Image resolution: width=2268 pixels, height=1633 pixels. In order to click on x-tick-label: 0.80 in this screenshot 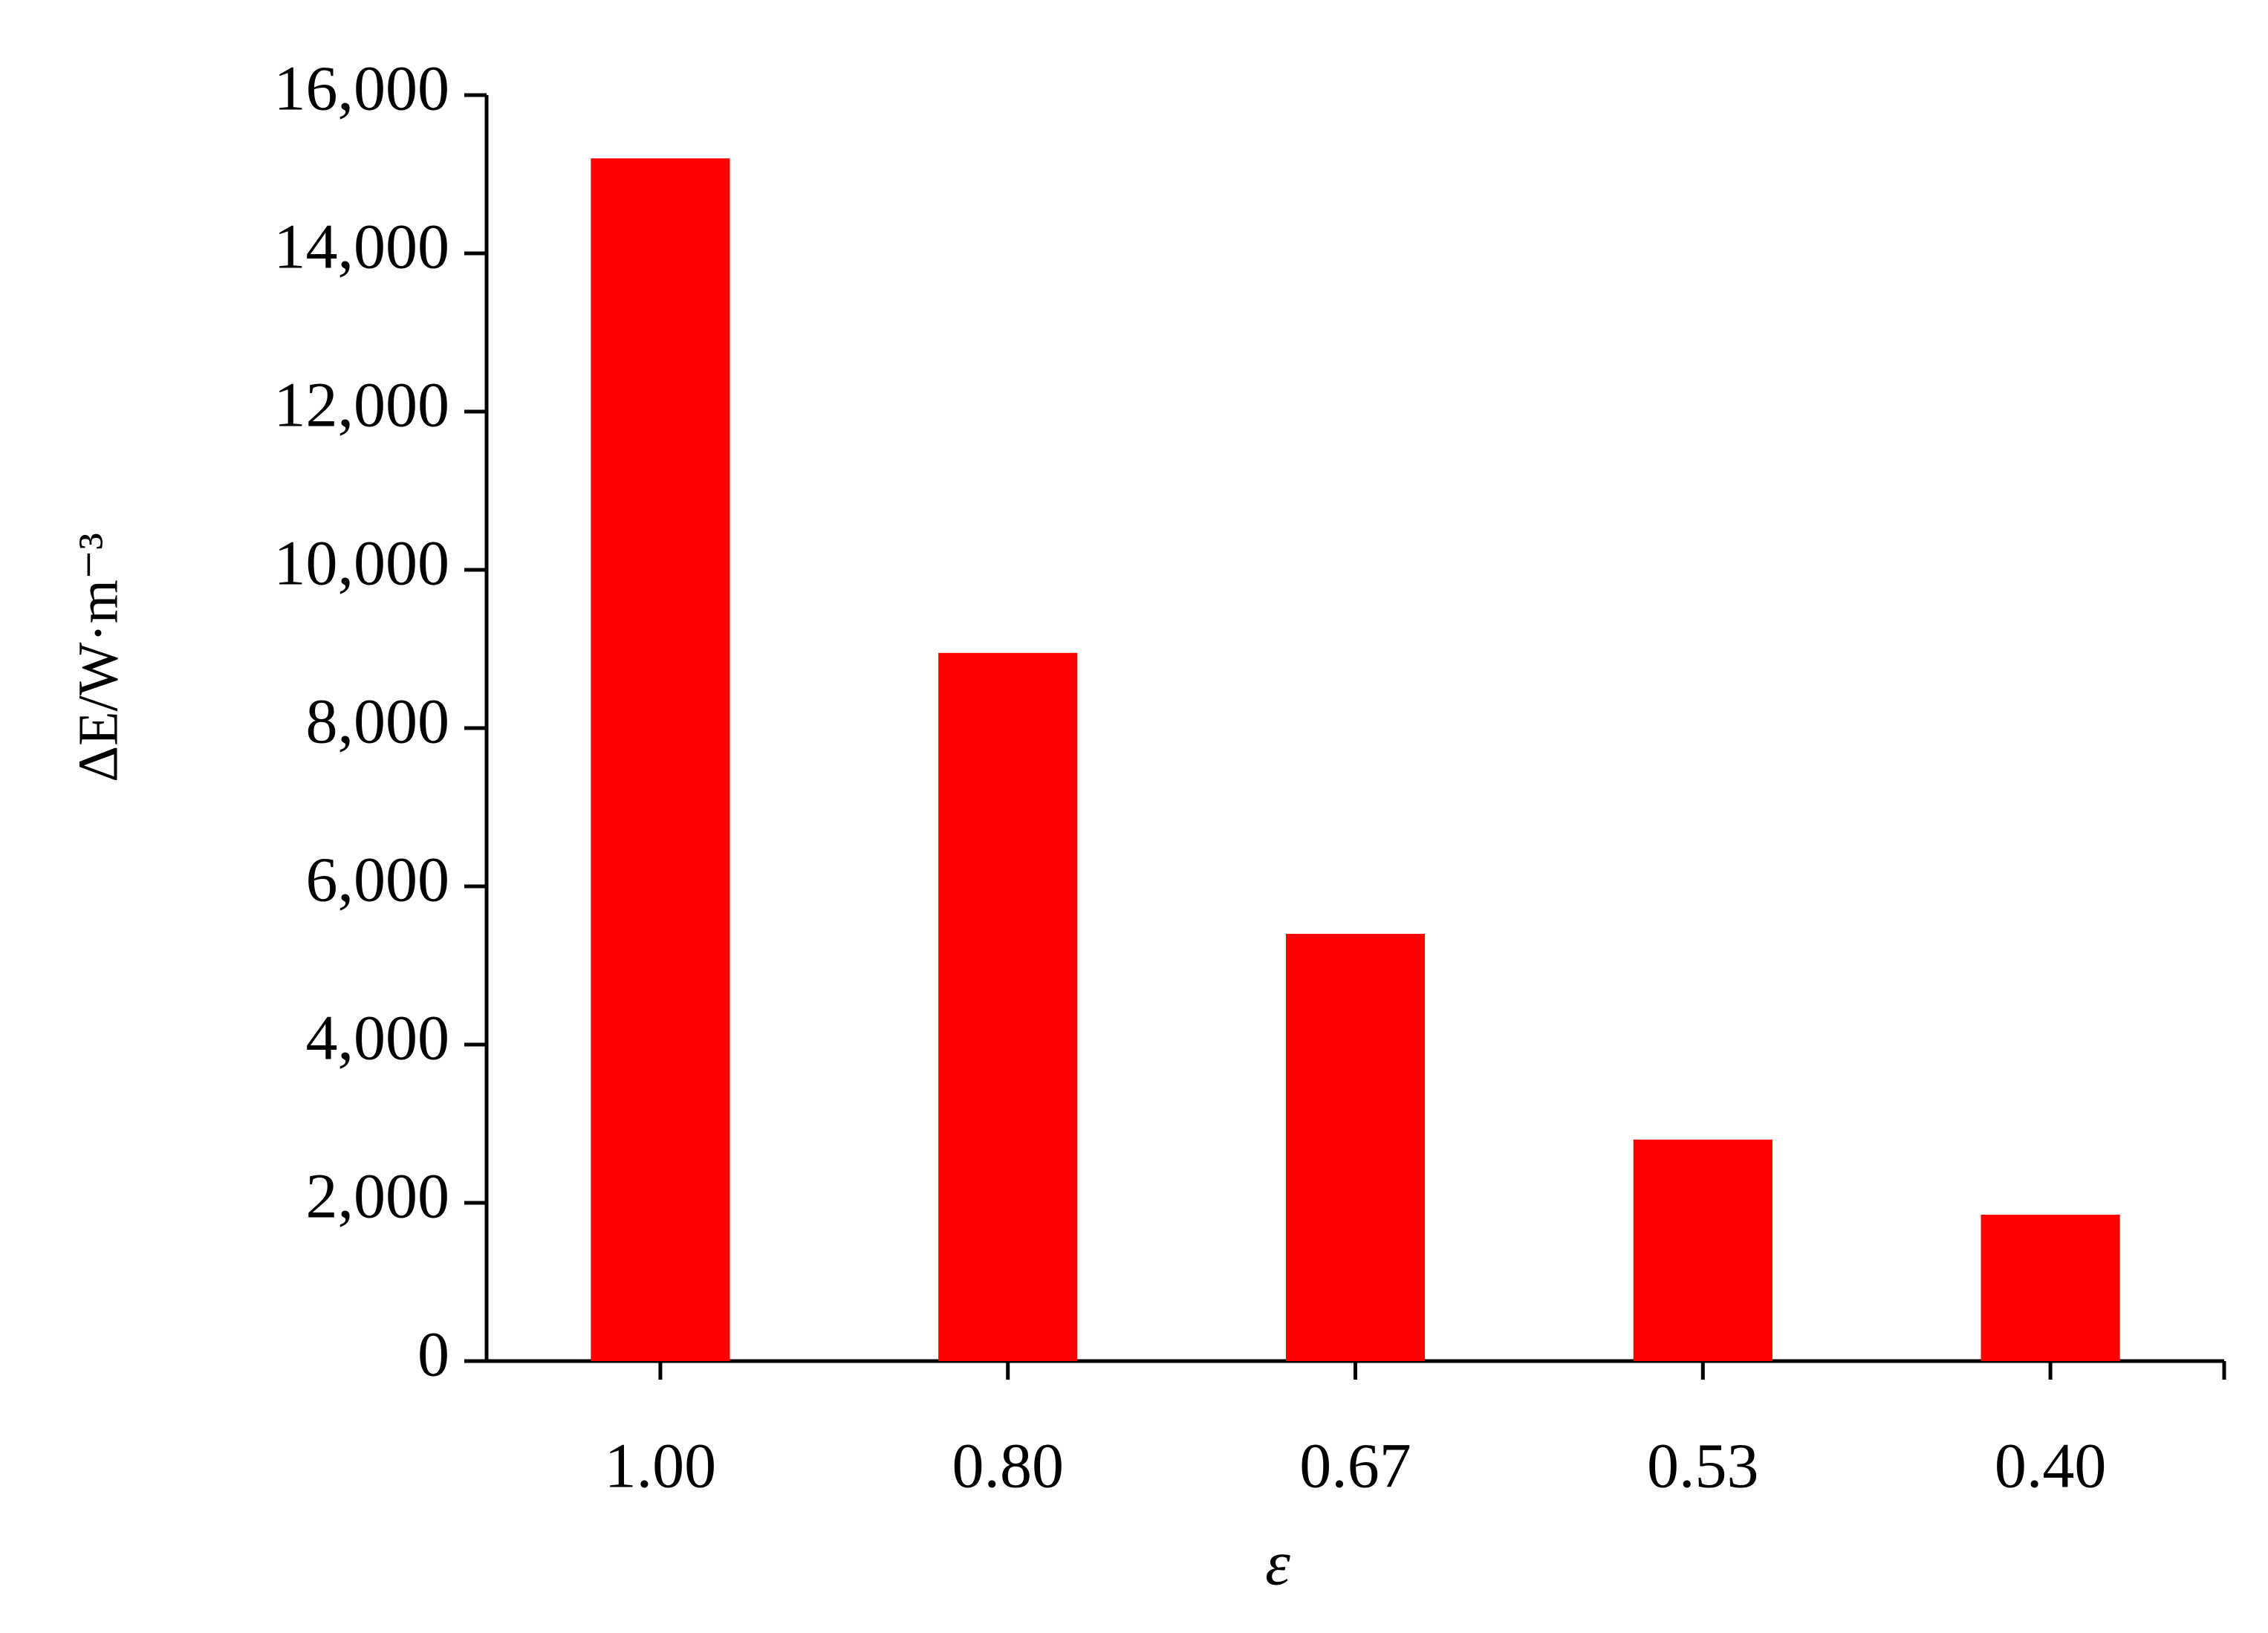, I will do `click(1008, 1465)`.